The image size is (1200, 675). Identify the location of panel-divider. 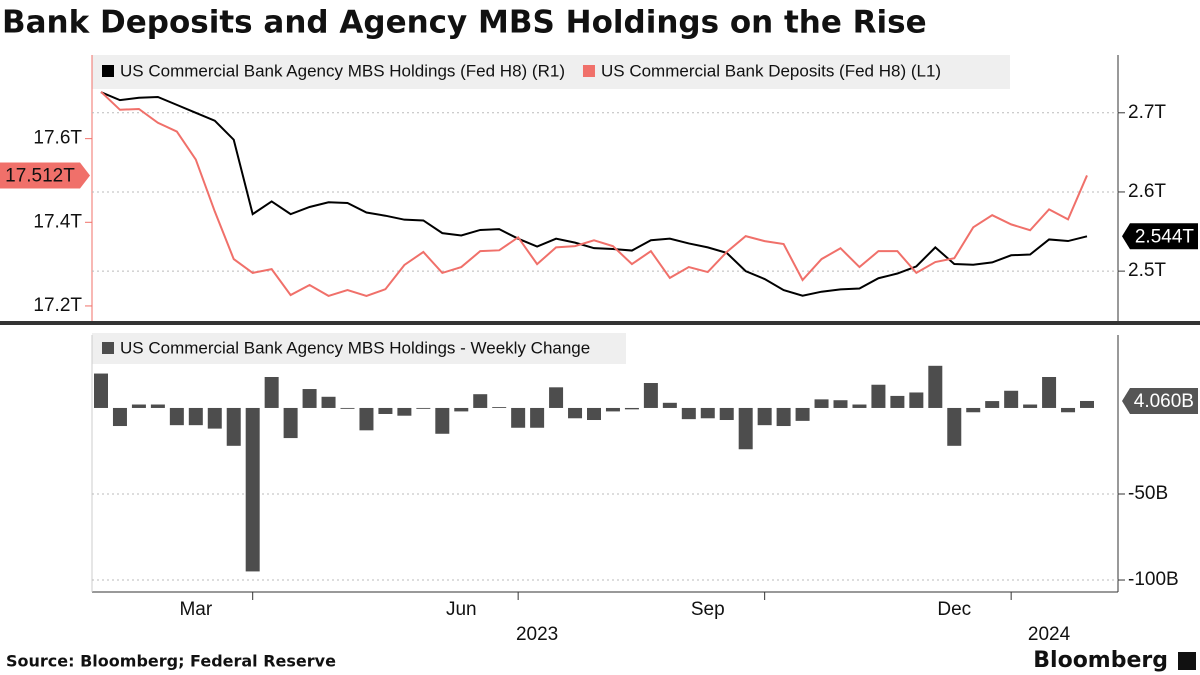
(600, 323).